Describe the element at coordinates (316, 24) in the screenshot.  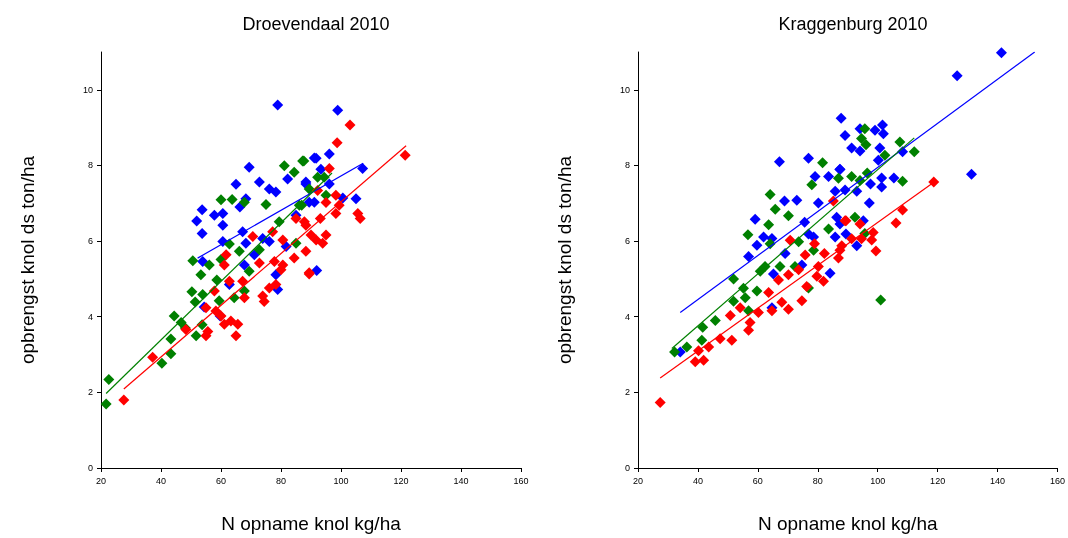
I see `chart-title: Droevendaal 2010` at that location.